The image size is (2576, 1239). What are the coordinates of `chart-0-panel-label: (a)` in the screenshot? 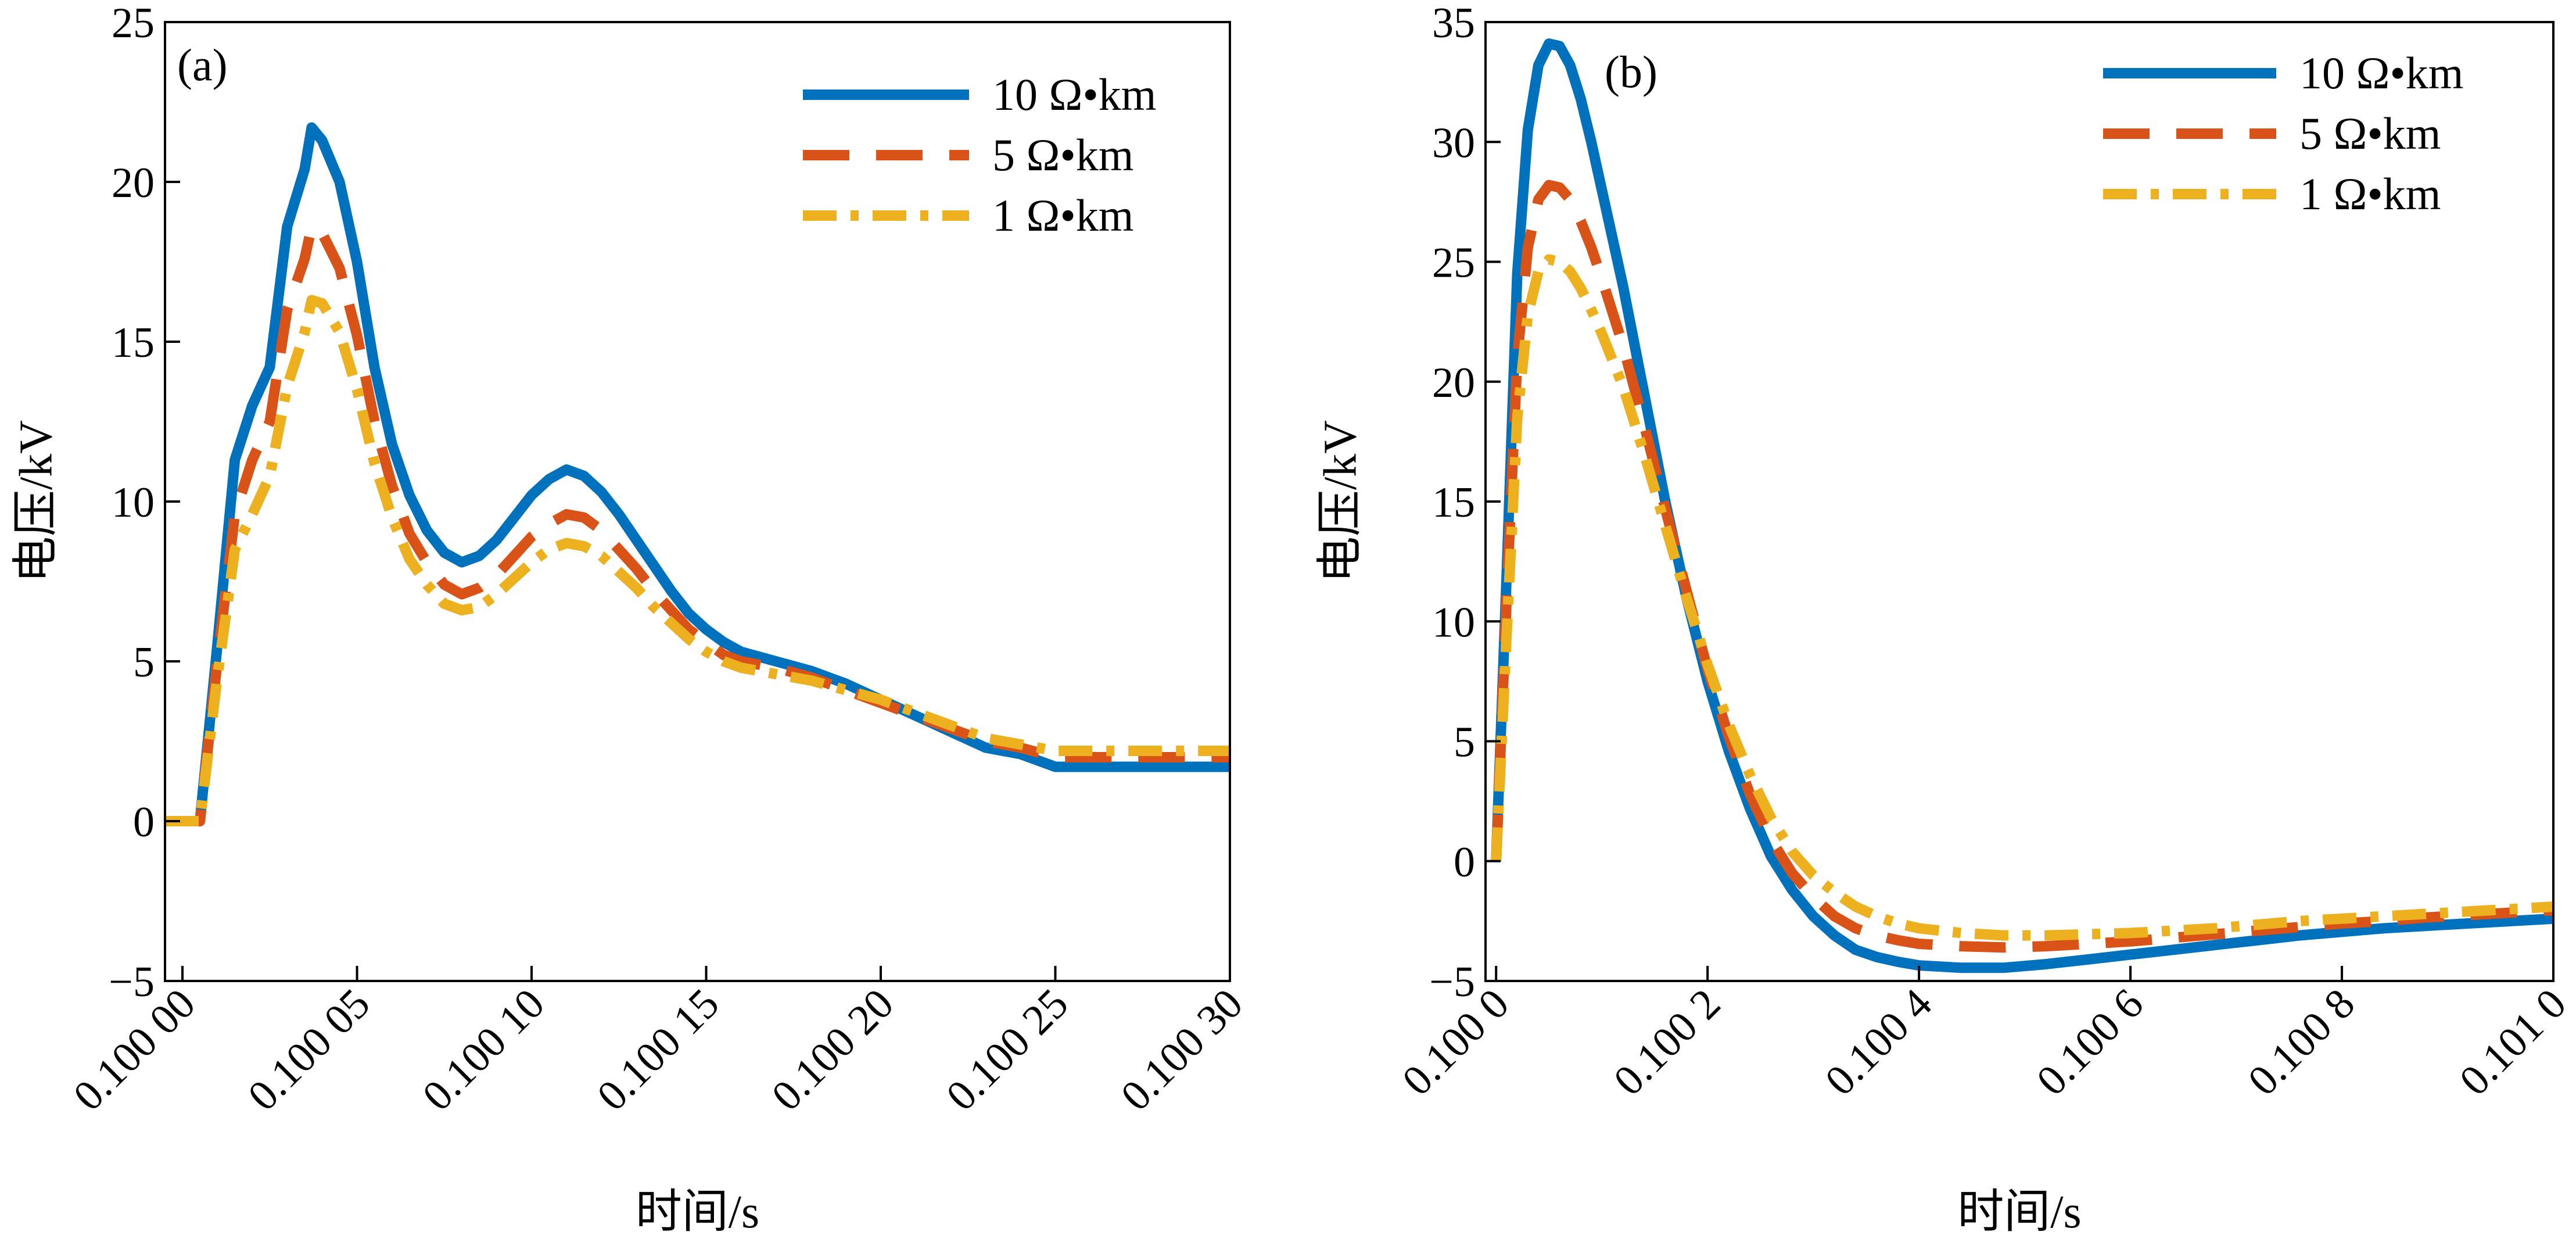 It's located at (202, 65).